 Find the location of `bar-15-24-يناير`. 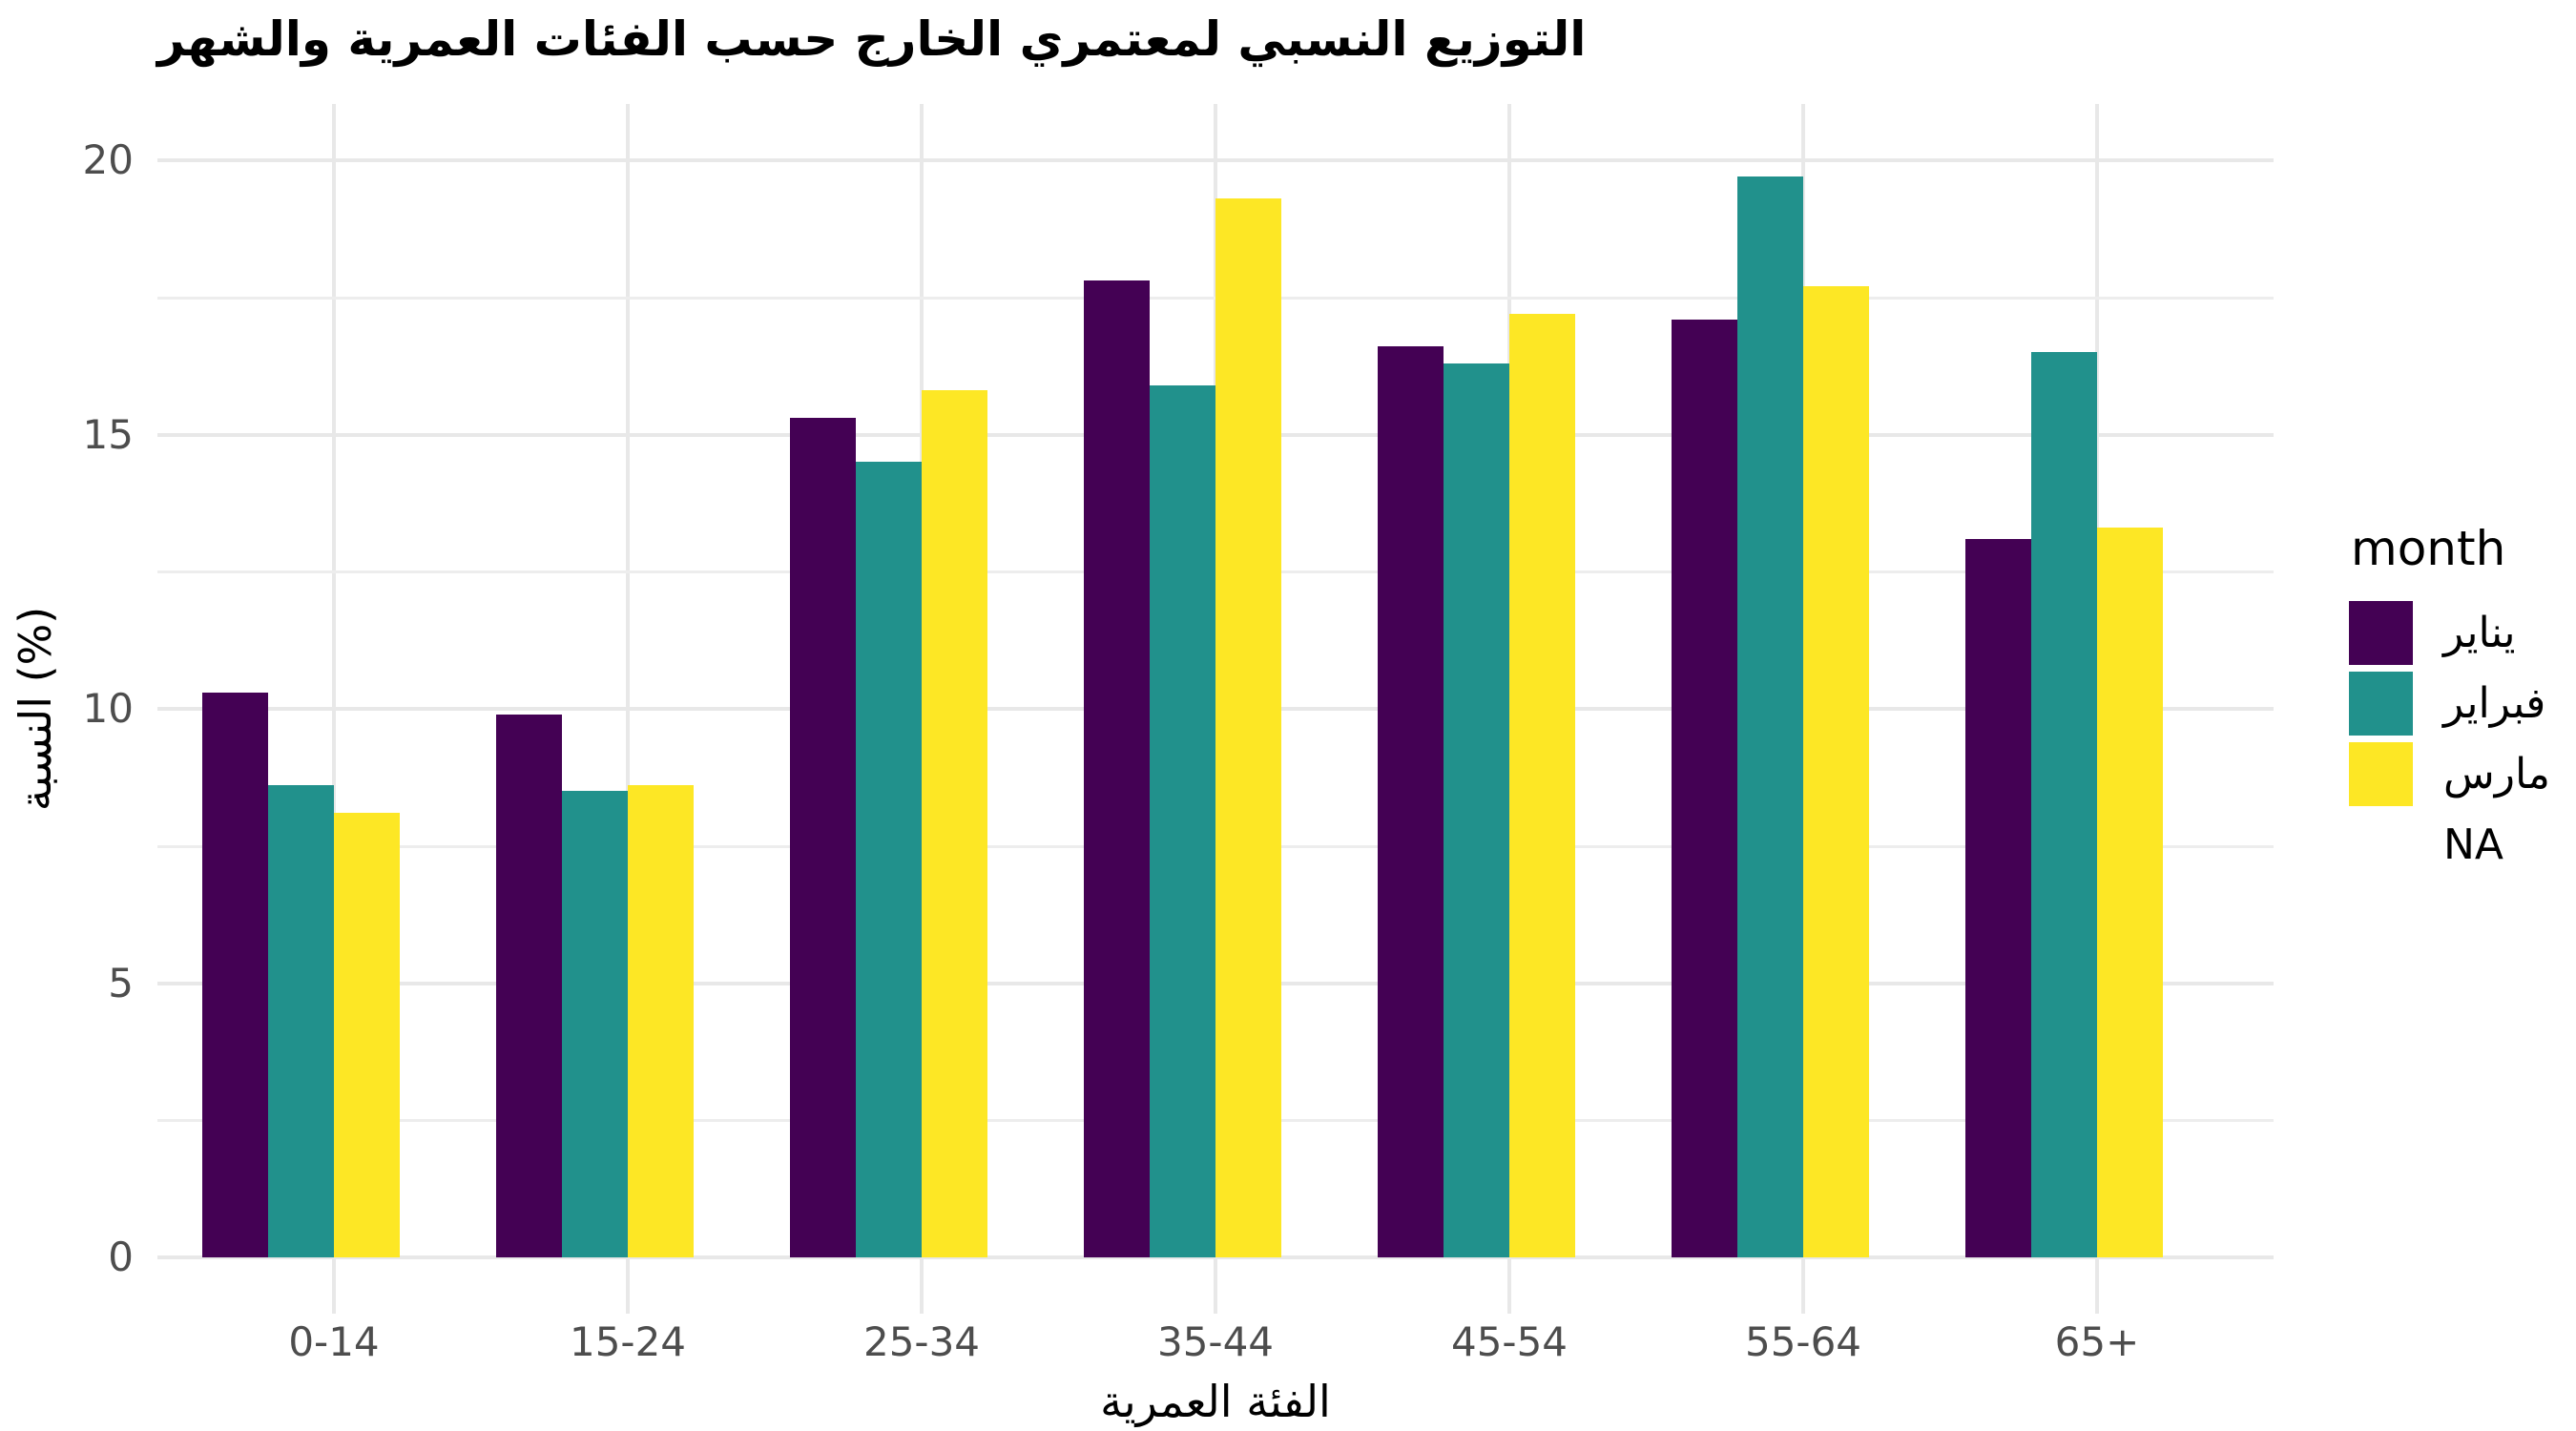

bar-15-24-يناير is located at coordinates (529, 986).